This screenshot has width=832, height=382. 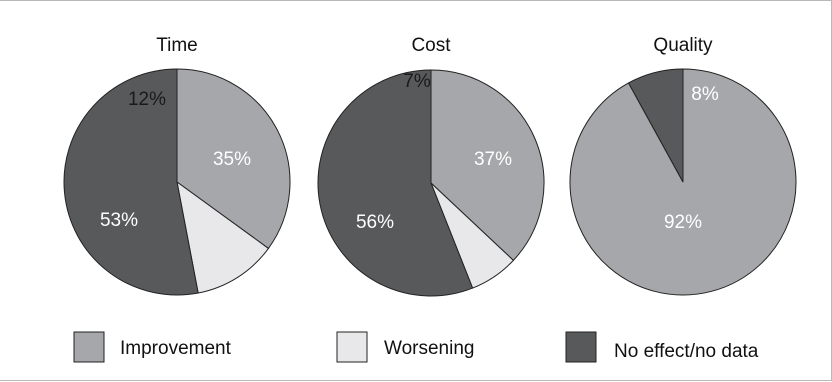 I want to click on legend-label-worsening: Worsening, so click(x=429, y=348).